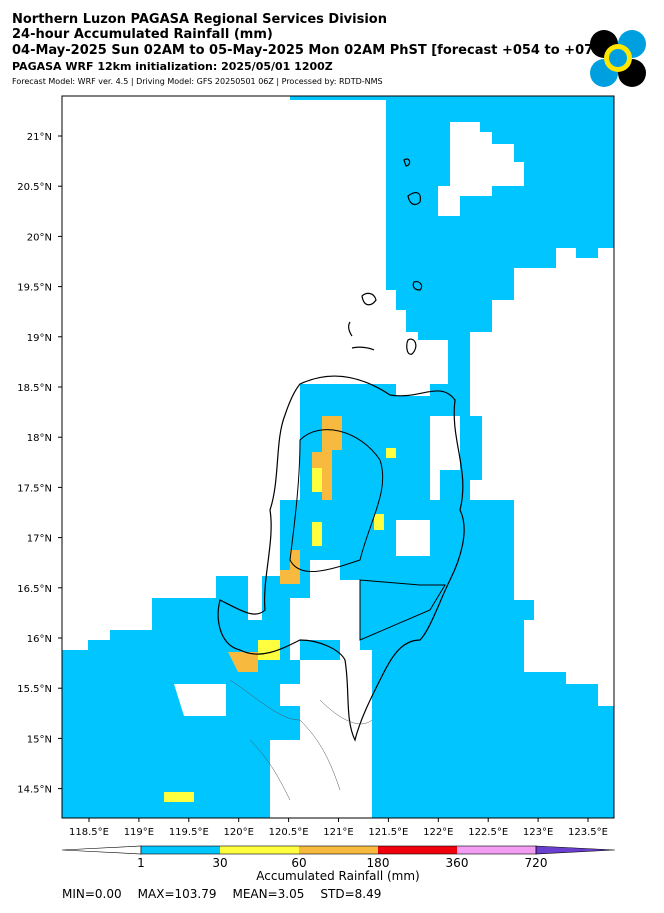 The image size is (664, 913). I want to click on subtitle: 24-hour Accumulated Rainfall (mm), so click(142, 34).